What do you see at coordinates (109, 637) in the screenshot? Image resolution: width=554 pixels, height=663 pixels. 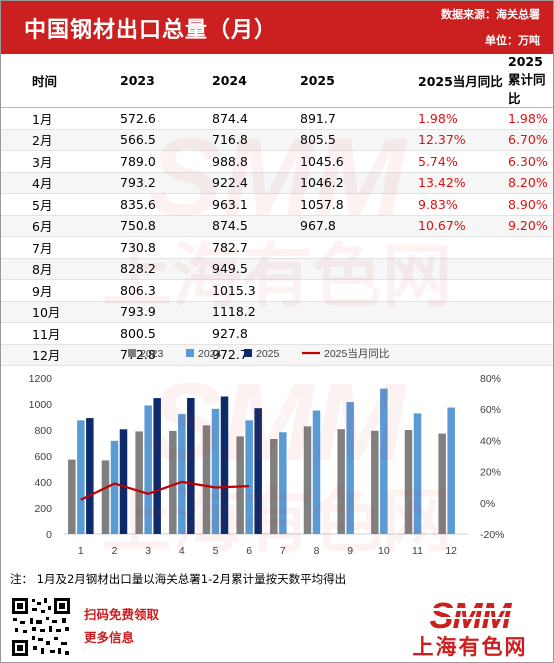 I see `cta-more-info: 更多信息` at bounding box center [109, 637].